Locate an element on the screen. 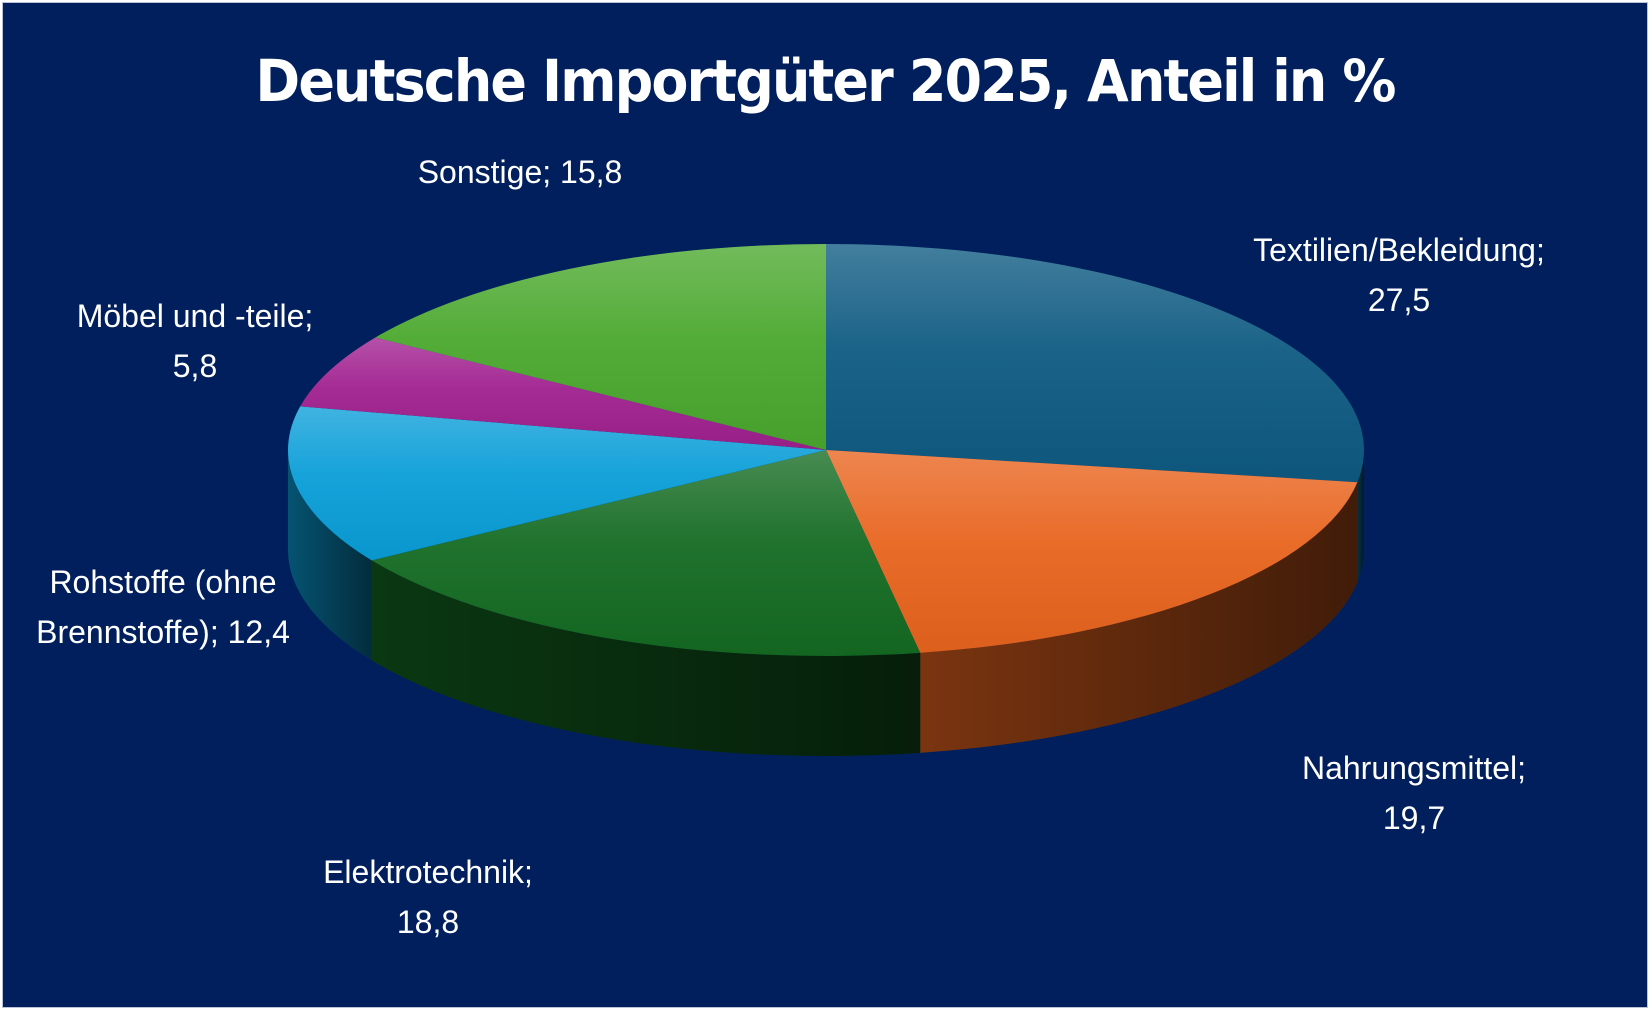  data-label-0-line-0: Textilien/Bekleidung; is located at coordinates (1399, 250).